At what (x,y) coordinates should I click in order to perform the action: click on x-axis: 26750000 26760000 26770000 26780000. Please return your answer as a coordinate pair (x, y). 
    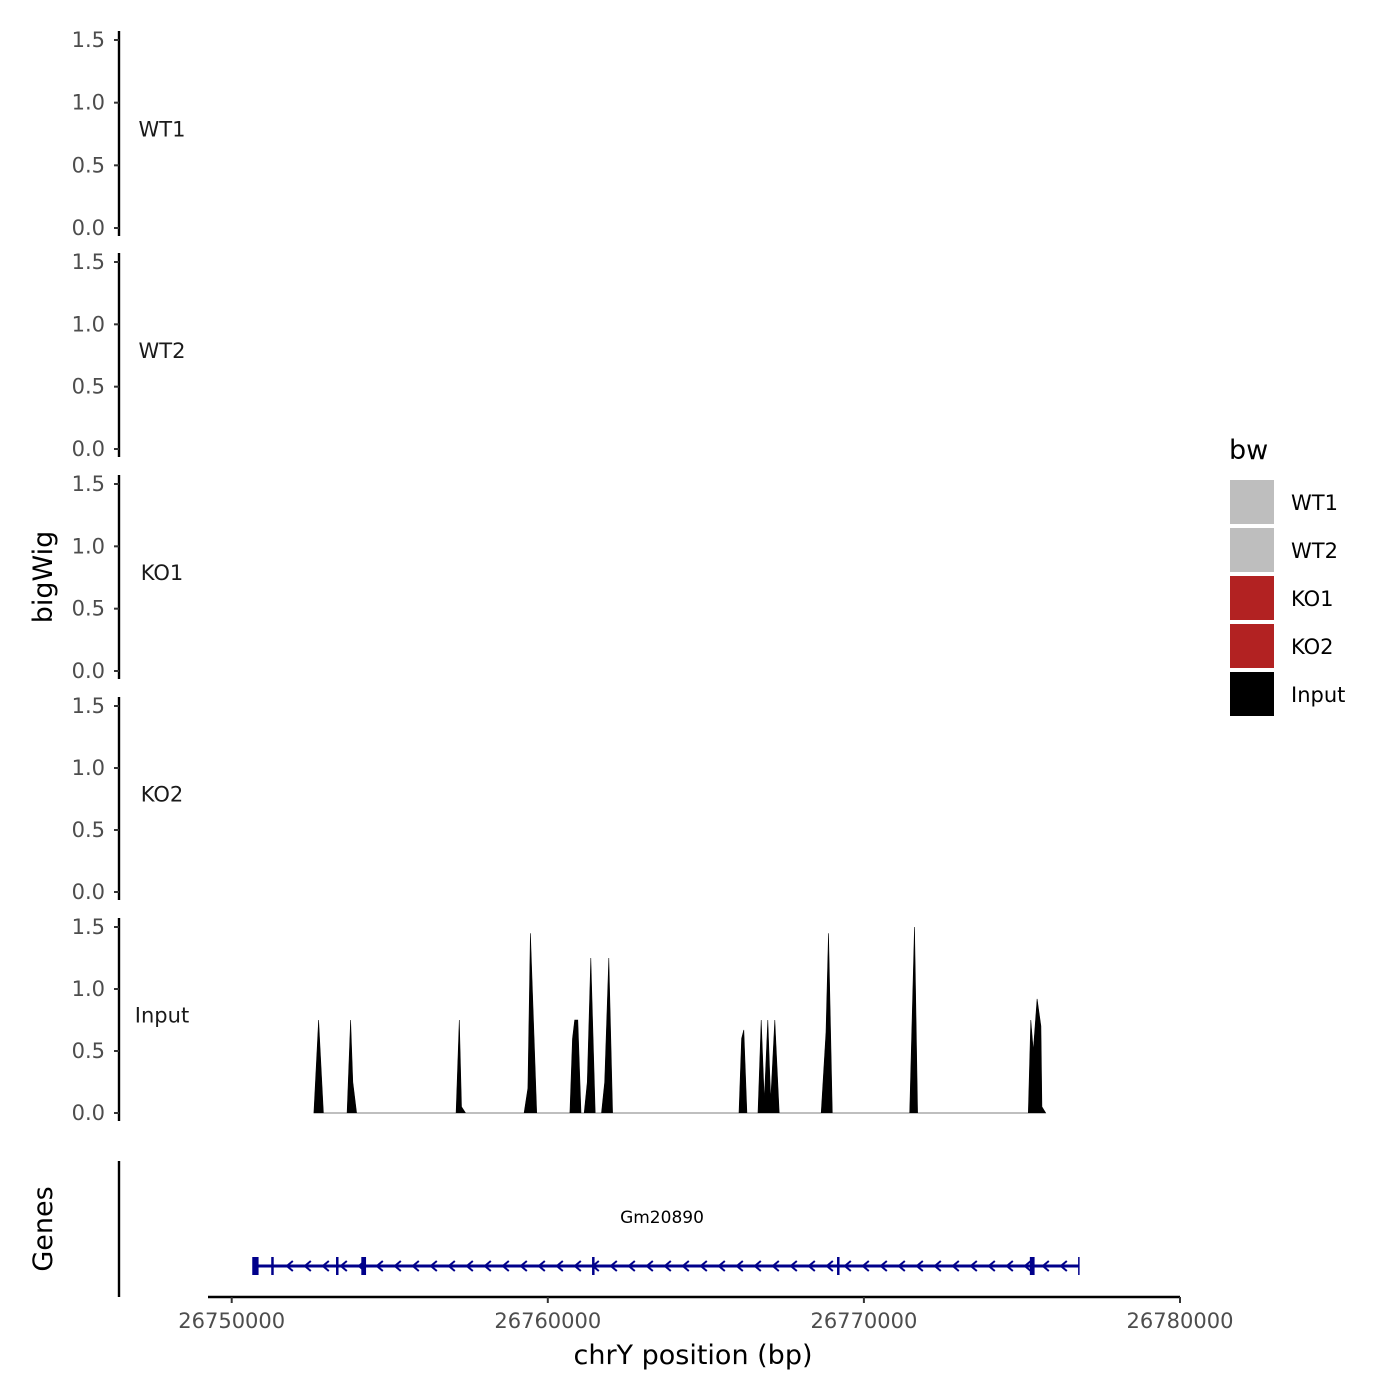
    Looking at the image, I should click on (706, 1314).